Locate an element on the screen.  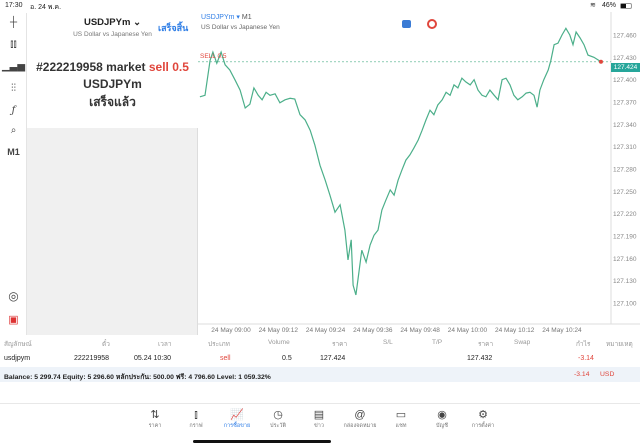
quotes-icon: ⇅ is located at coordinates (155, 415).